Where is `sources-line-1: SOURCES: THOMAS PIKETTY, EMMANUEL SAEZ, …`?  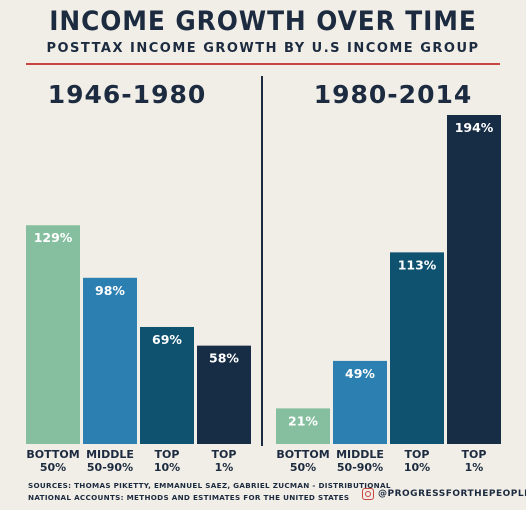
sources-line-1: SOURCES: THOMAS PIKETTY, EMMANUEL SAEZ, … is located at coordinates (209, 485).